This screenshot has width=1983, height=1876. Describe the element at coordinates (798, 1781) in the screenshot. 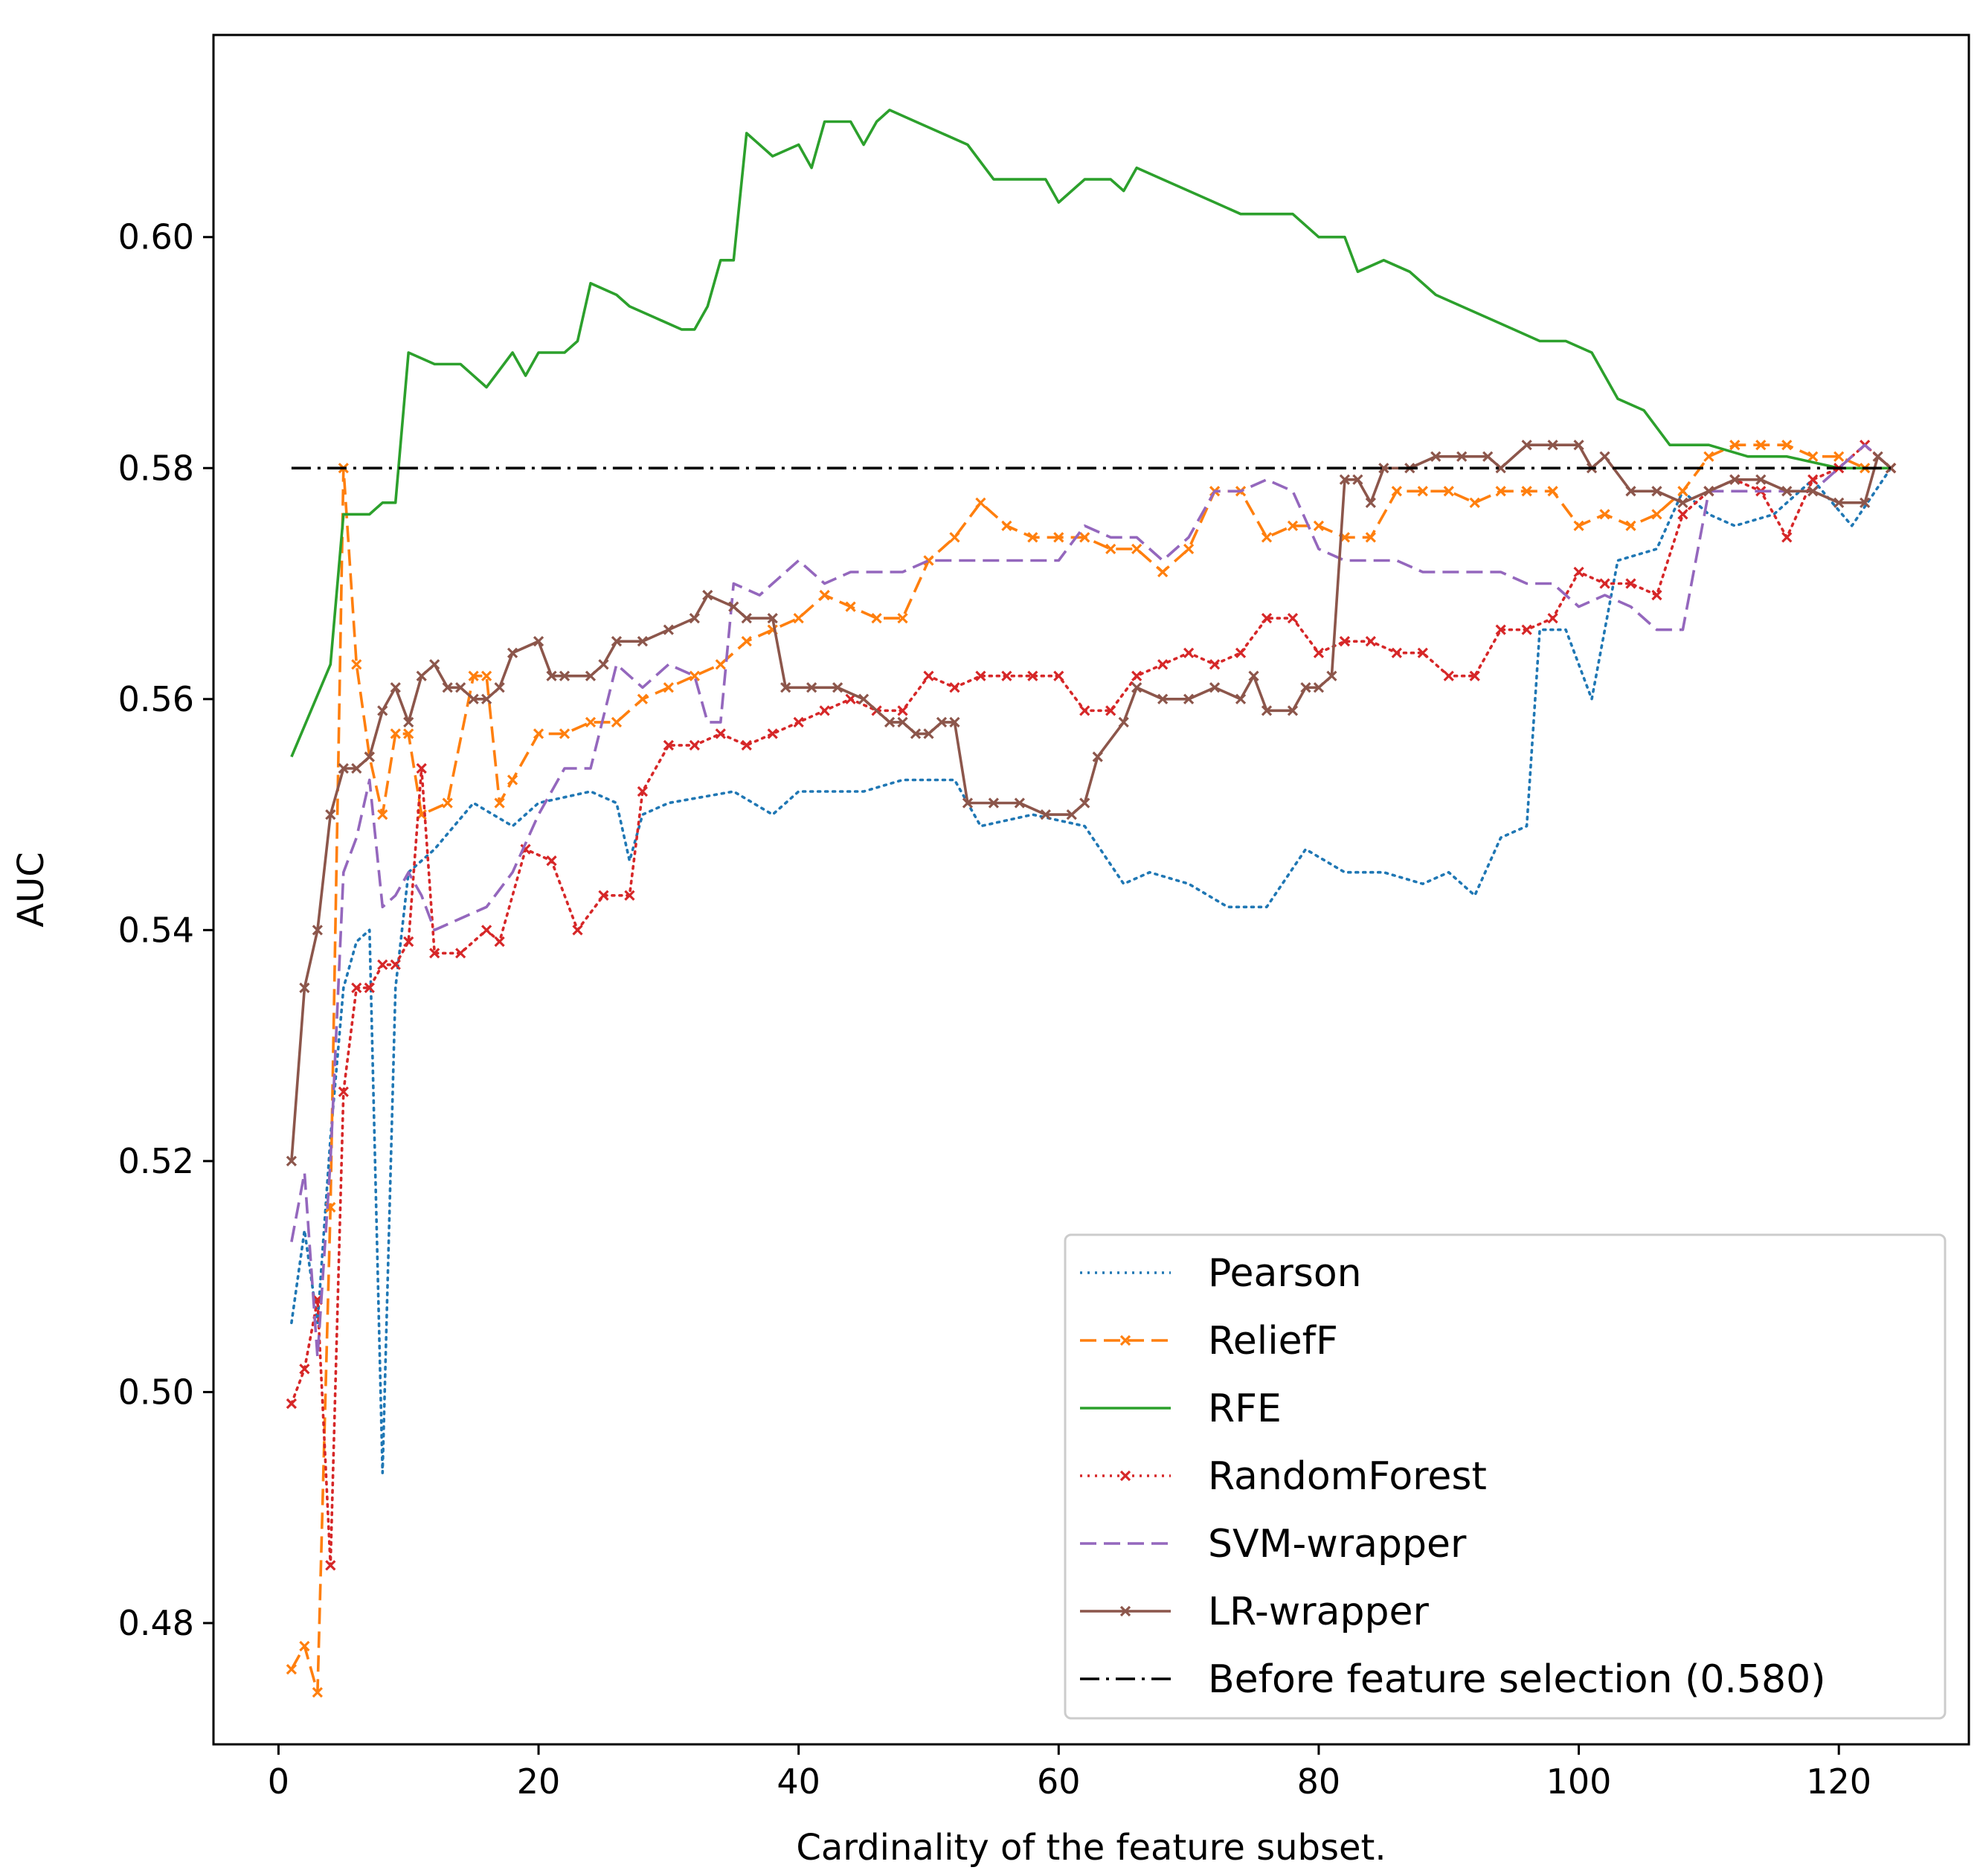

I see `x-tick-label: 40` at that location.